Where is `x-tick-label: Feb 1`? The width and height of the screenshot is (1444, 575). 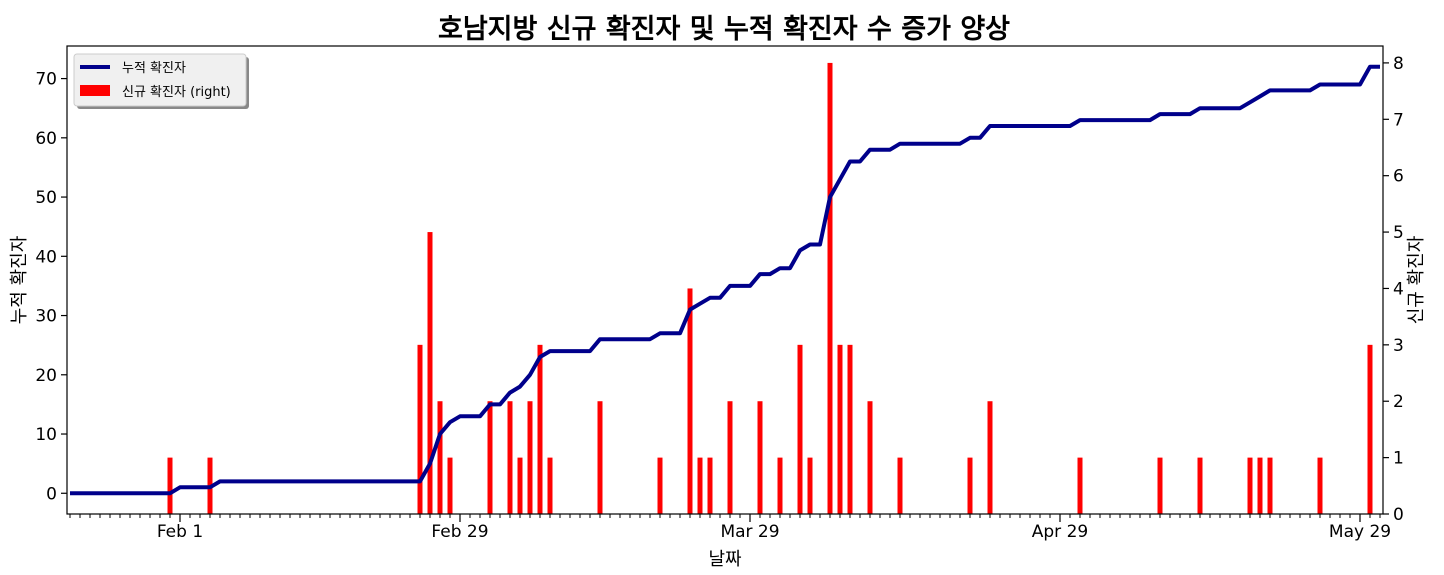 x-tick-label: Feb 1 is located at coordinates (180, 532).